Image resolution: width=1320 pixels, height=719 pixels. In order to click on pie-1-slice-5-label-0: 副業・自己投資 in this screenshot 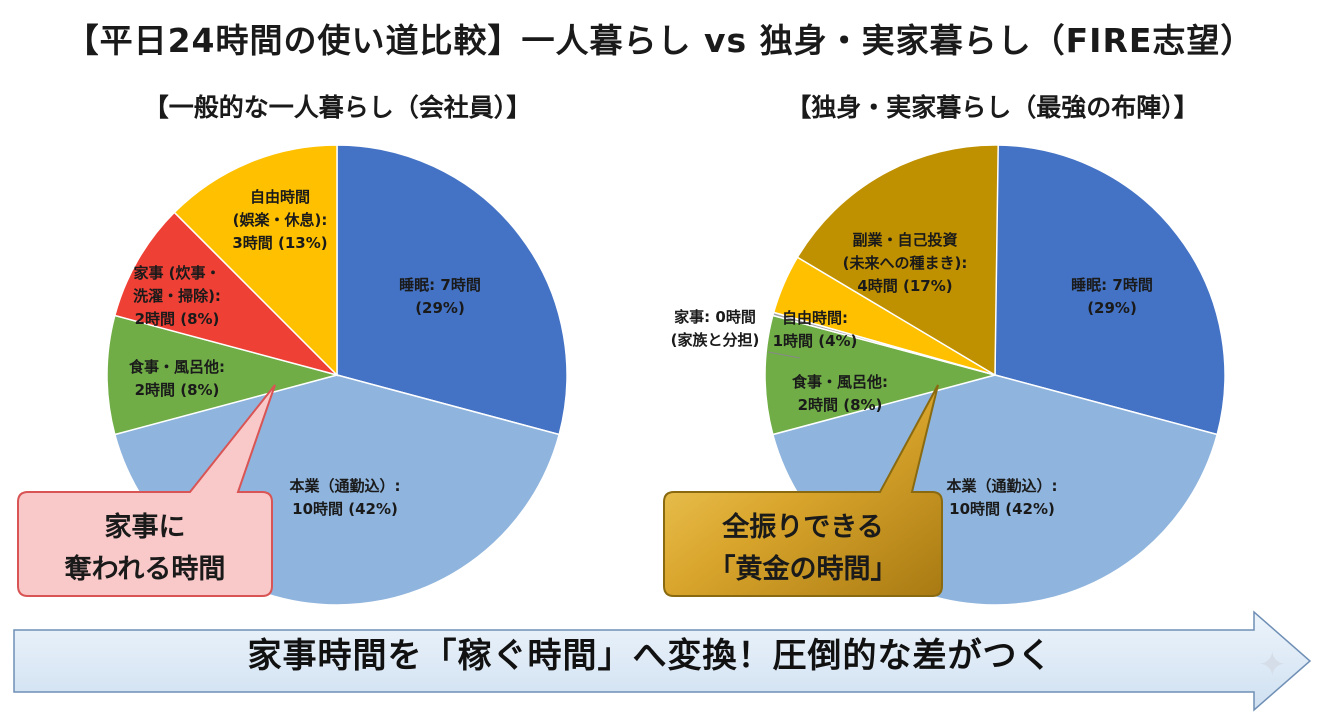, I will do `click(904, 240)`.